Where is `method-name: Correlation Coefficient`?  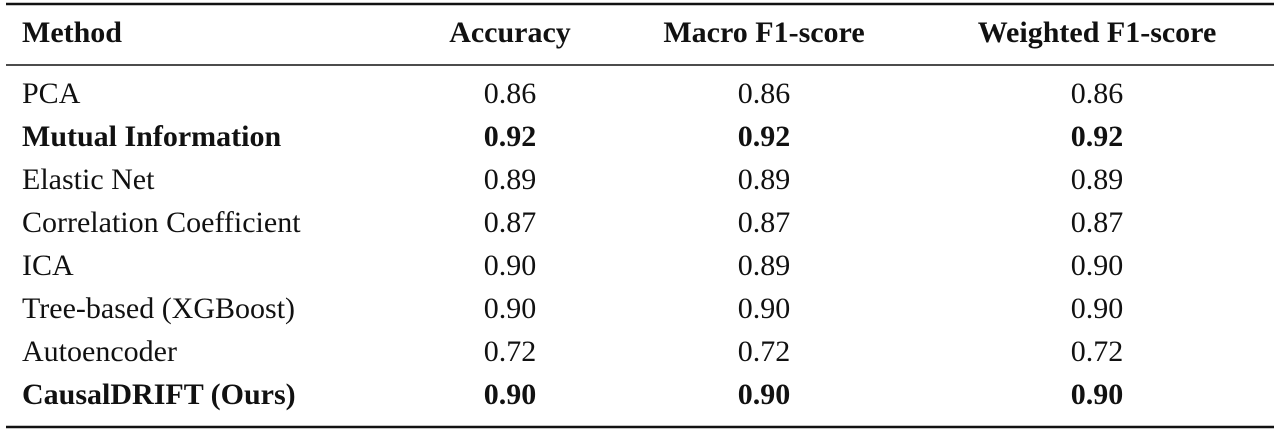
method-name: Correlation Coefficient is located at coordinates (161, 222).